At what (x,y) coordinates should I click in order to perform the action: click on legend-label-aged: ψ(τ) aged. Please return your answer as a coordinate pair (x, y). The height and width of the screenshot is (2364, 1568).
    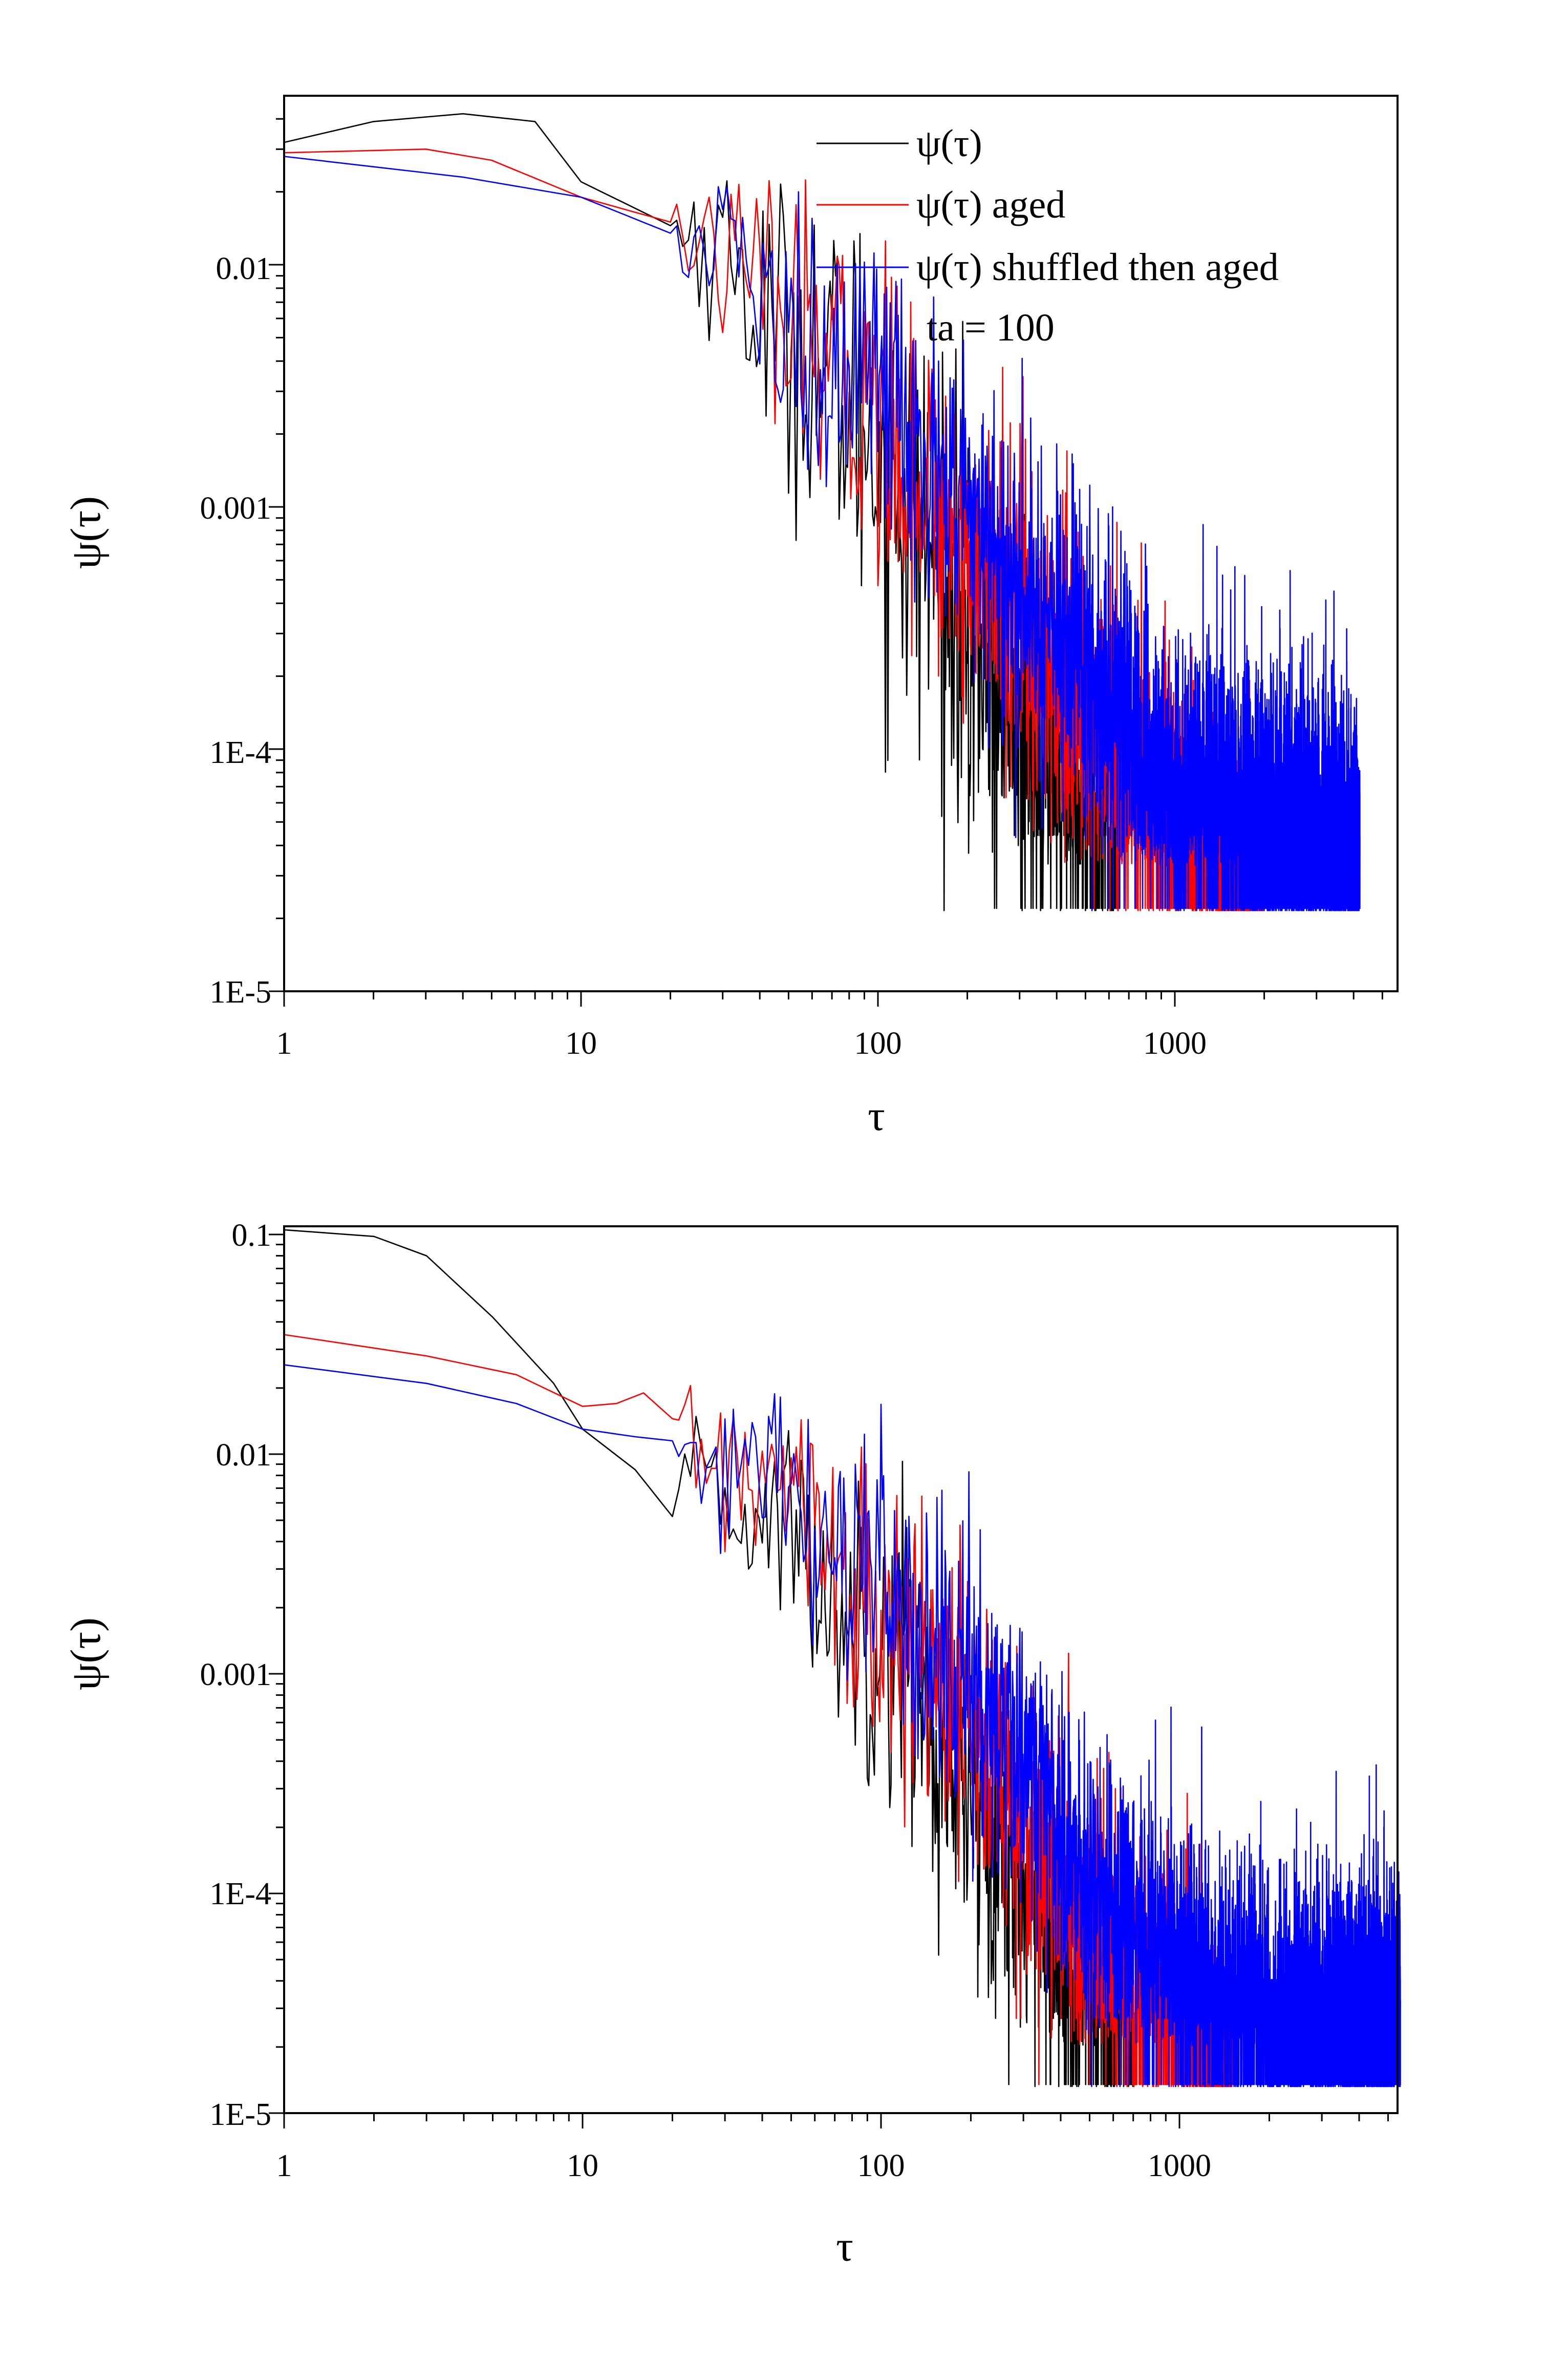
    Looking at the image, I should click on (990, 204).